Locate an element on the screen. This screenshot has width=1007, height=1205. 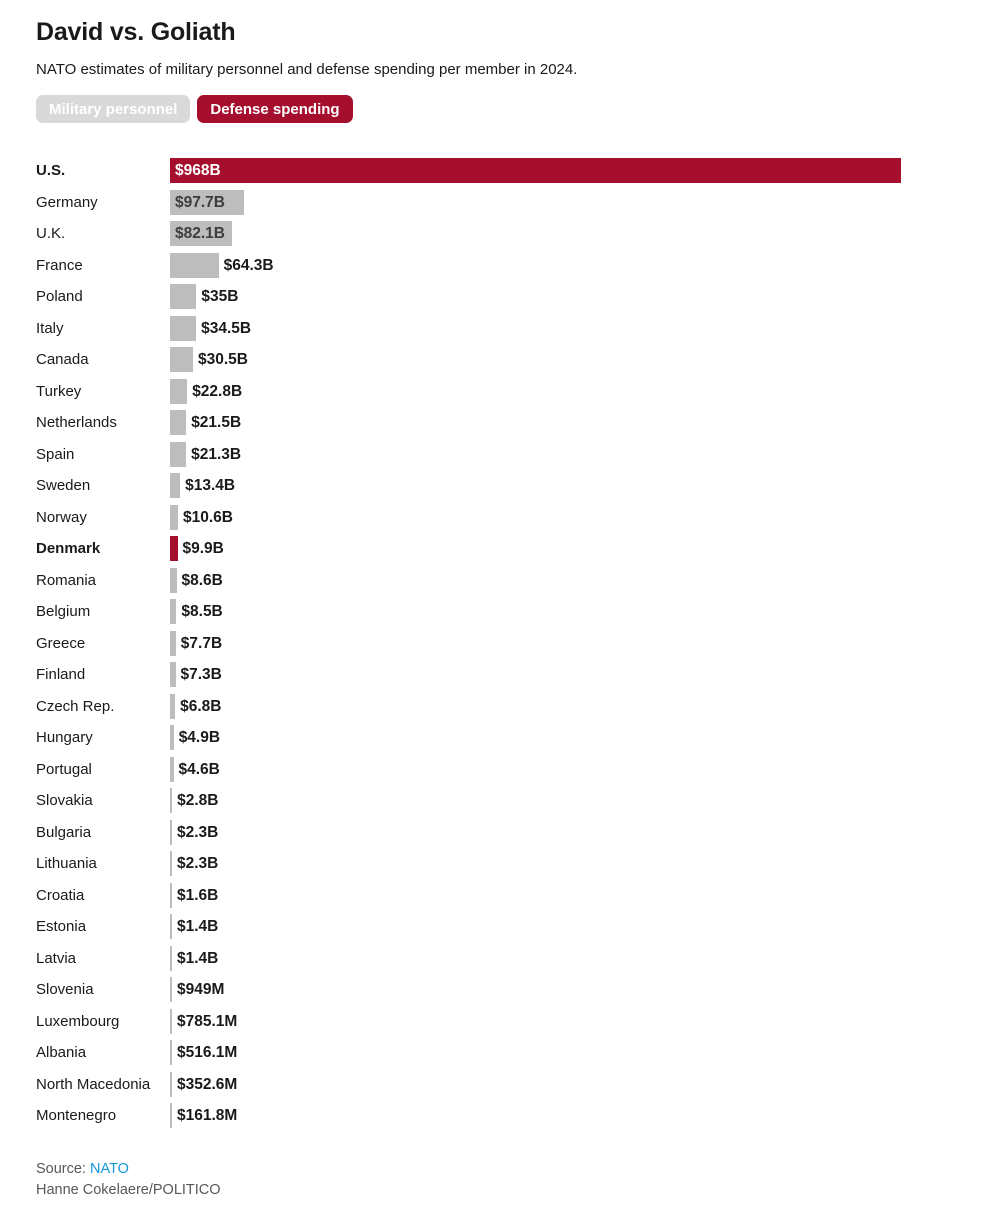
country-label: Italy is located at coordinates (50, 328).